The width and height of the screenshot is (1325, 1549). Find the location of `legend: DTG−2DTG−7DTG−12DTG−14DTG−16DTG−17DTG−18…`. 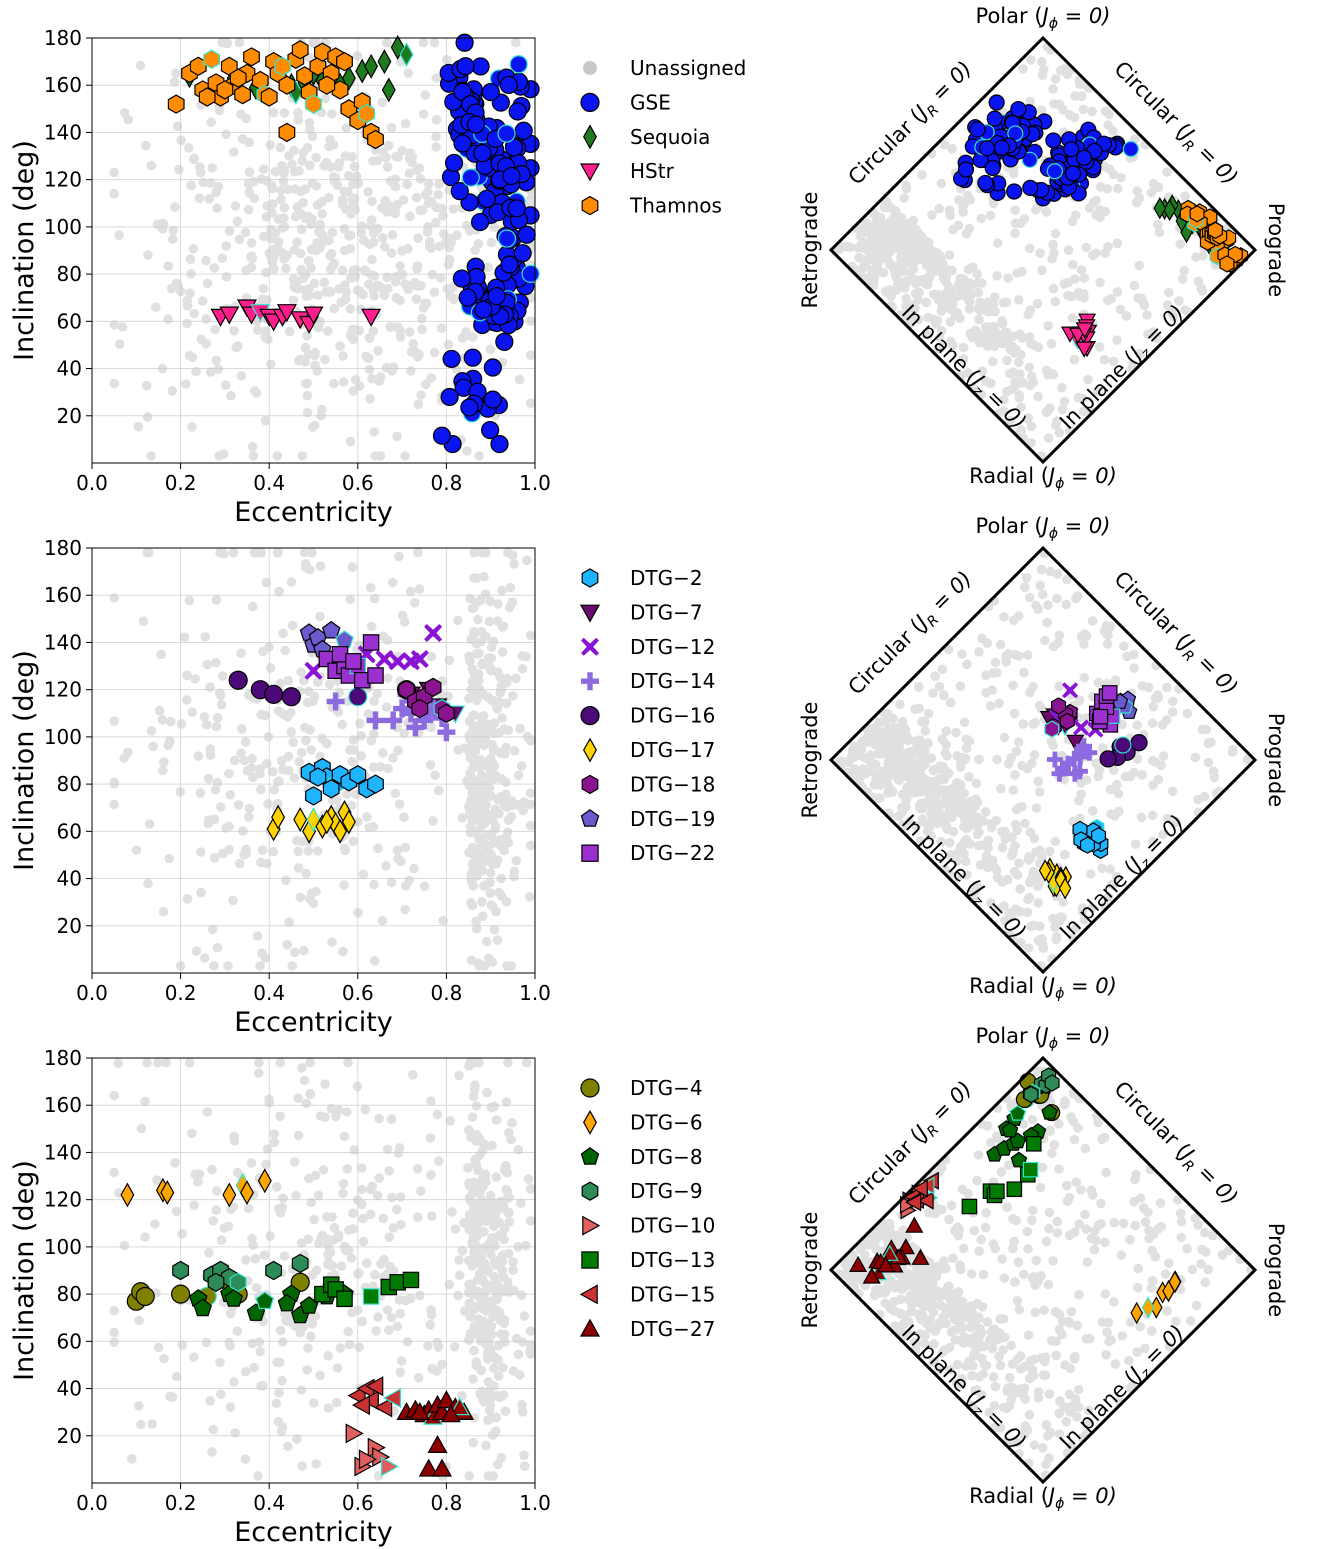

legend: DTG−2DTG−7DTG−12DTG−14DTG−16DTG−17DTG−18… is located at coordinates (647, 715).